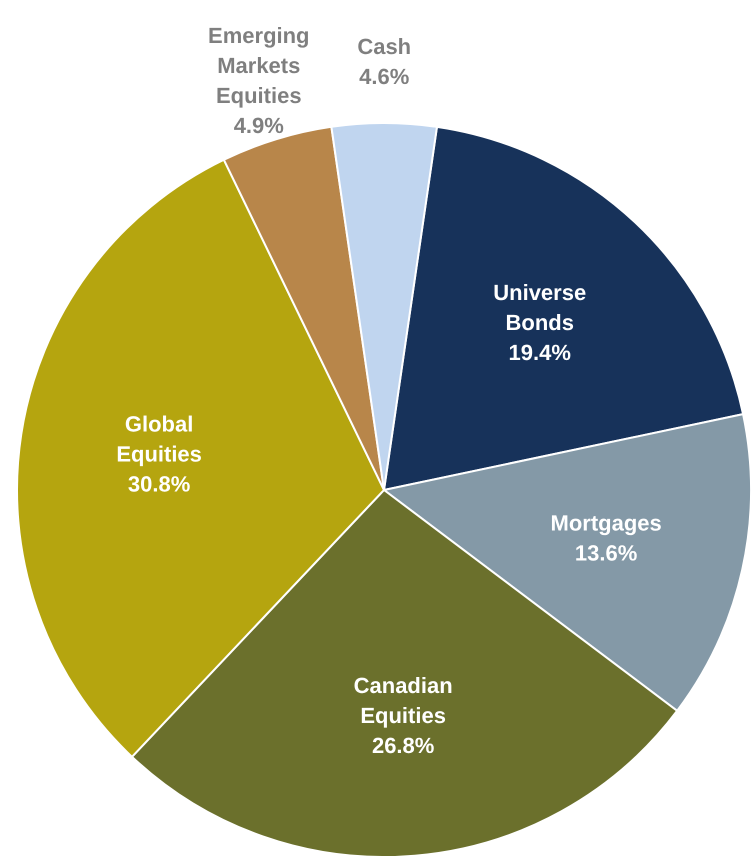 Image resolution: width=752 pixels, height=865 pixels. I want to click on slice-label: Emerging Markets Equities, so click(259, 65).